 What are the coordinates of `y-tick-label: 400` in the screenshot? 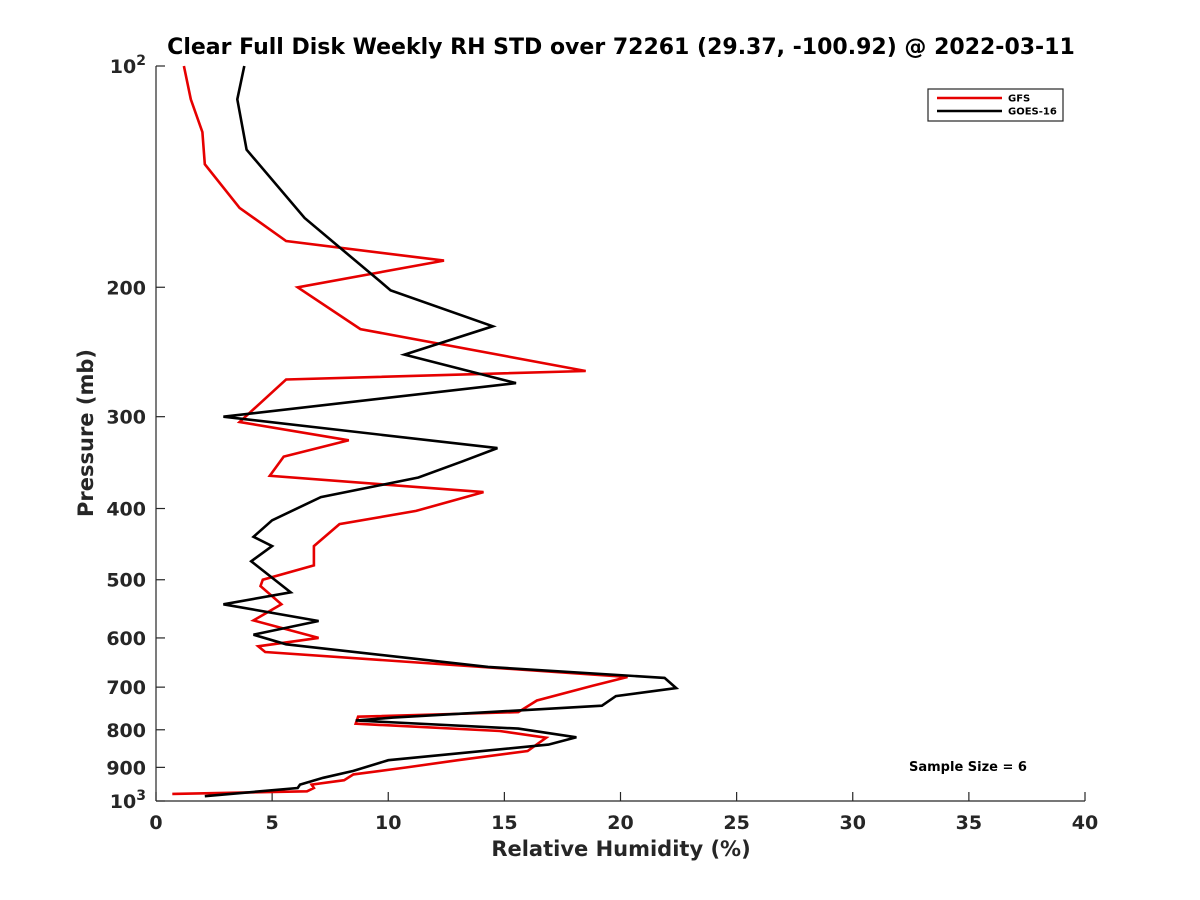 It's located at (126, 510).